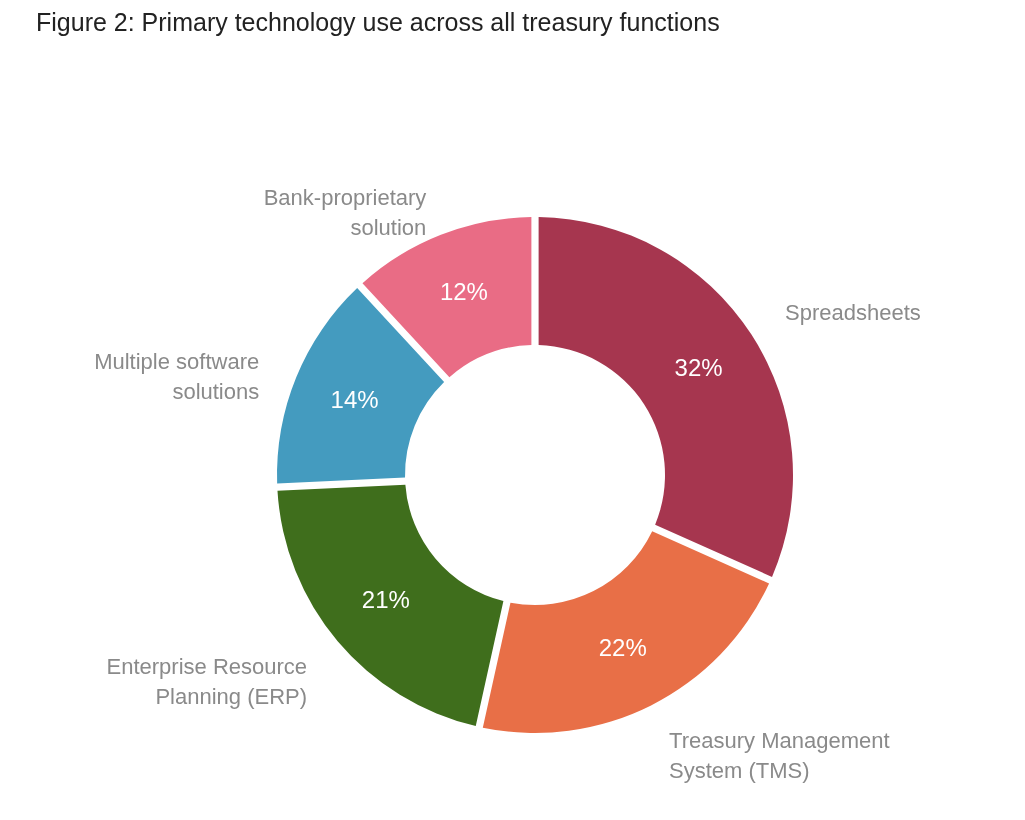  Describe the element at coordinates (779, 756) in the screenshot. I see `slice-label: Treasury Management System (TMS)` at that location.